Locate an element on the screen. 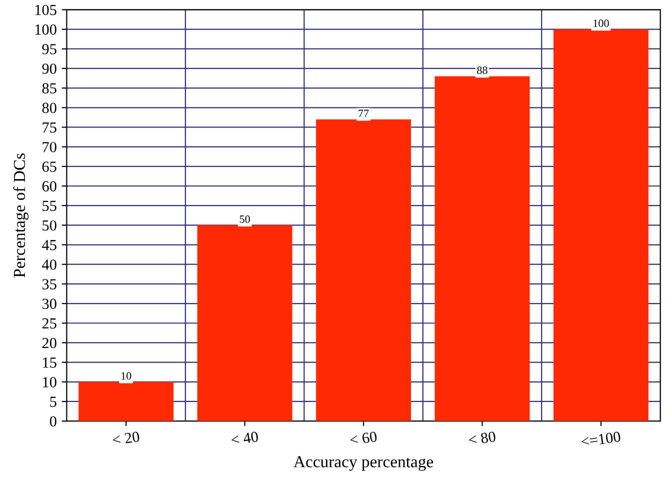 The width and height of the screenshot is (667, 484). data-label: 10 is located at coordinates (126, 376).